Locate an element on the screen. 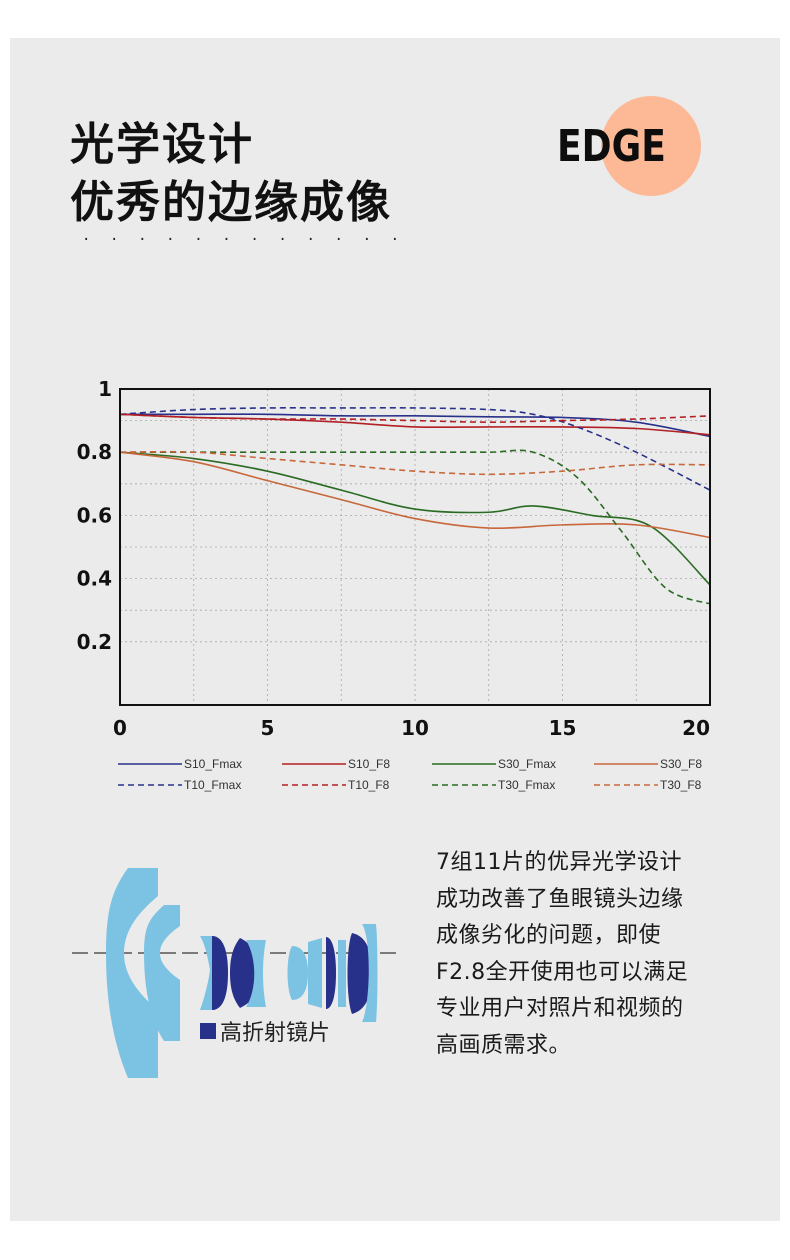 The image size is (790, 1260). lens-diagram is located at coordinates (237, 973).